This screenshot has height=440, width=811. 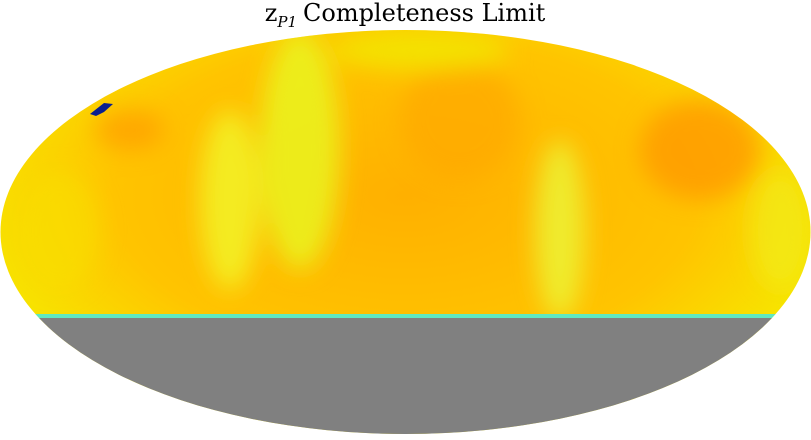 What do you see at coordinates (286, 22) in the screenshot?
I see `title-subscript: P1` at bounding box center [286, 22].